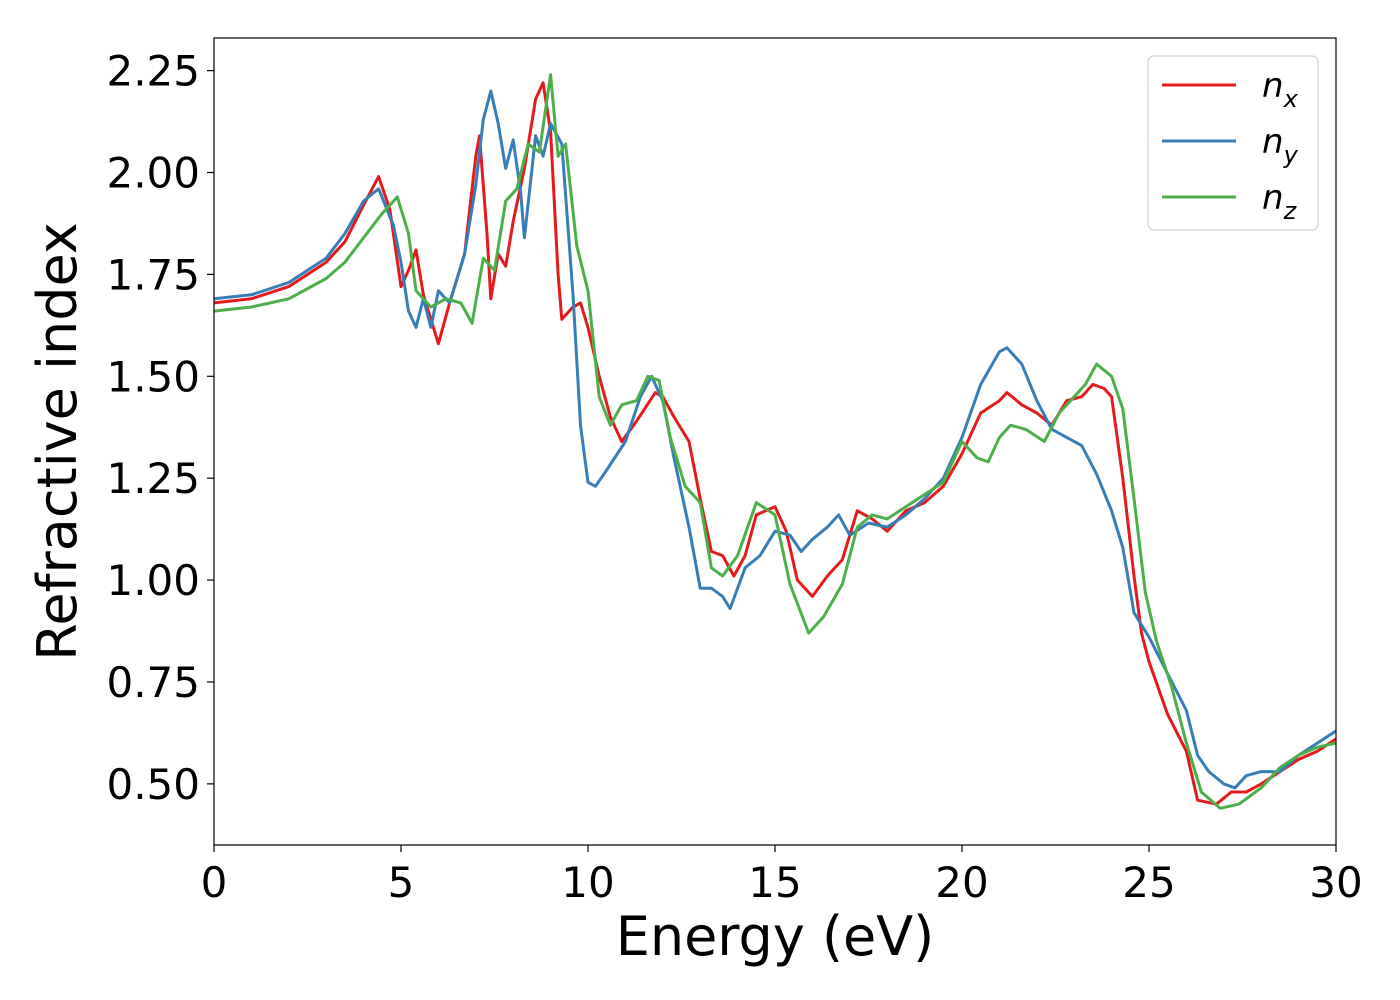 This screenshot has height=1000, width=1400. I want to click on y-axis-label: Refractive index, so click(57, 441).